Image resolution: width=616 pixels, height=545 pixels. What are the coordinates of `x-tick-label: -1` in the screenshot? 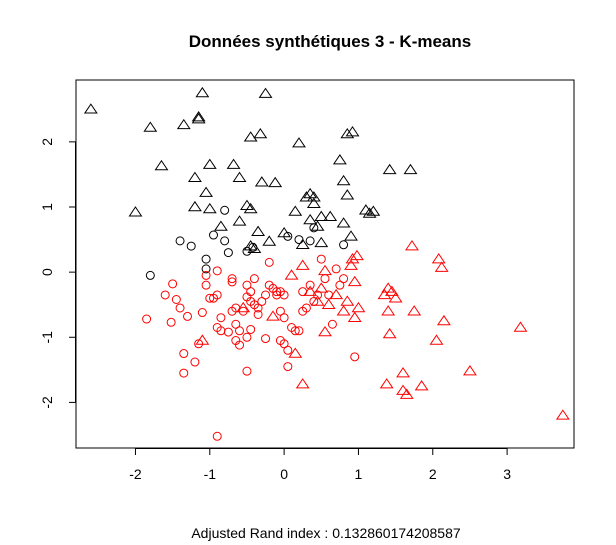 It's located at (210, 474).